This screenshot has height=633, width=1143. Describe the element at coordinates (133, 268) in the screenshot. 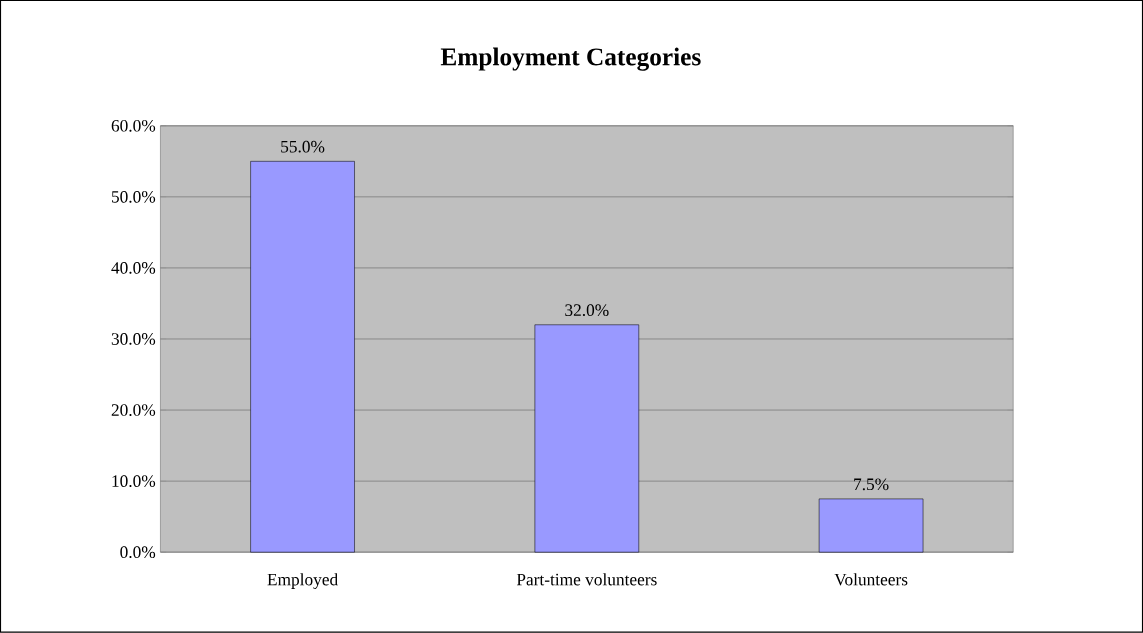

I see `y-tick-label: 40.0%` at that location.